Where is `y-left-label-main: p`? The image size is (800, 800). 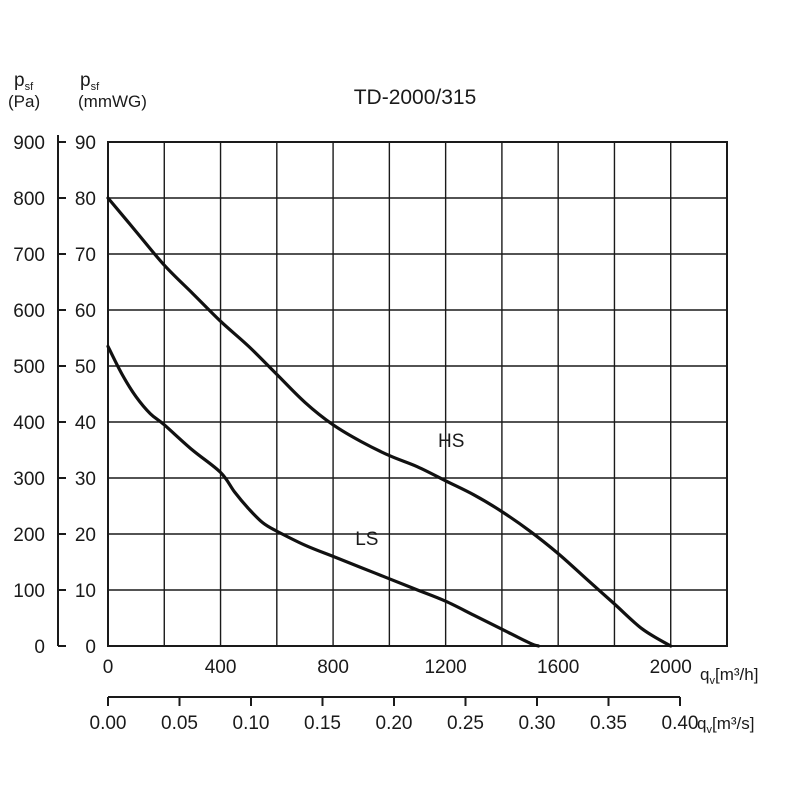 y-left-label-main: p is located at coordinates (19, 80).